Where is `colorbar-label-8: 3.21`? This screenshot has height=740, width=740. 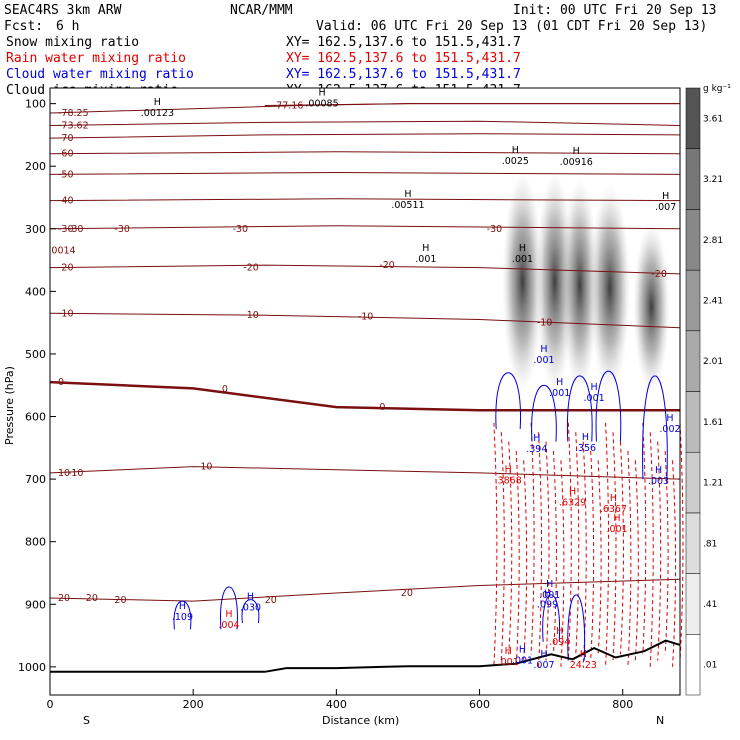
colorbar-label-8: 3.21 is located at coordinates (713, 180).